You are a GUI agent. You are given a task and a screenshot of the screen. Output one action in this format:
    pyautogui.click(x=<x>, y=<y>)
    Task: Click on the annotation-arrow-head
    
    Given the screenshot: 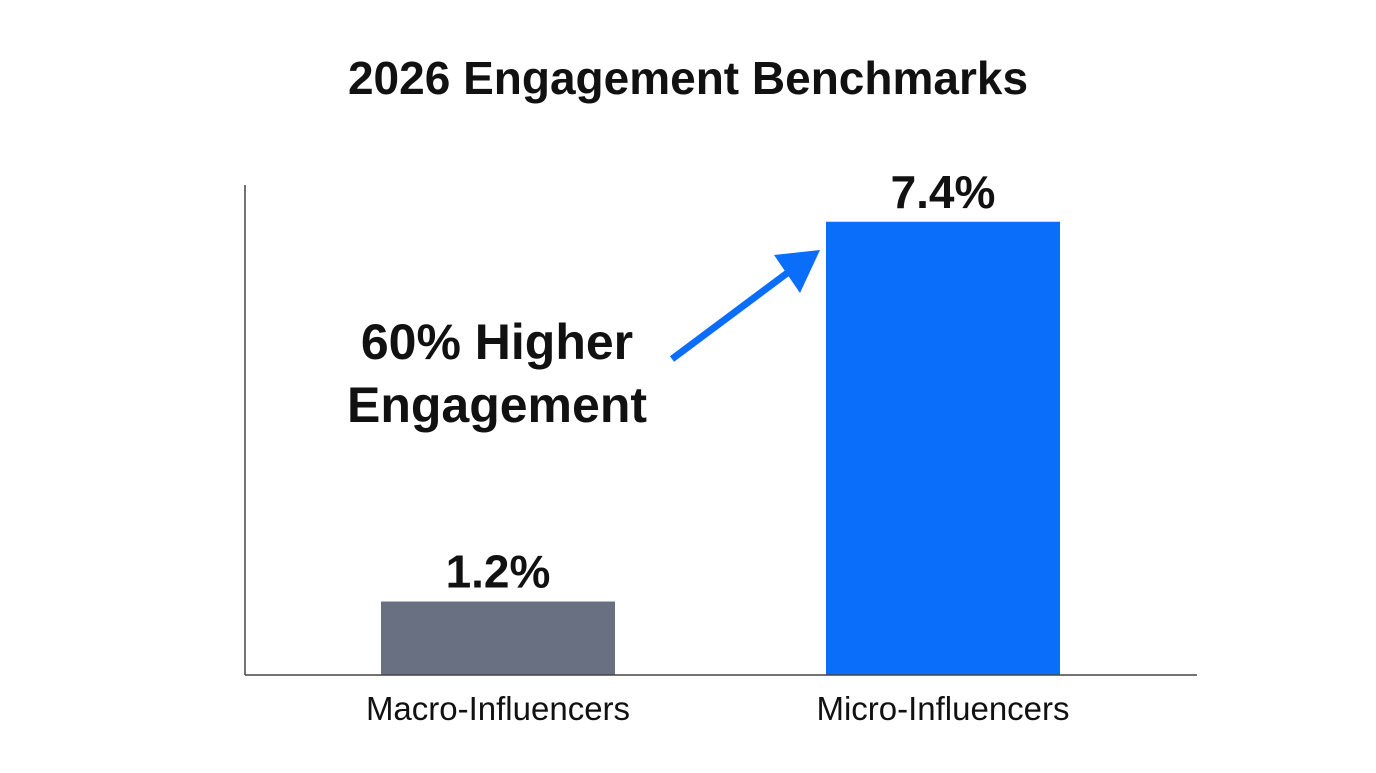 What is the action you would take?
    pyautogui.click(x=797, y=271)
    